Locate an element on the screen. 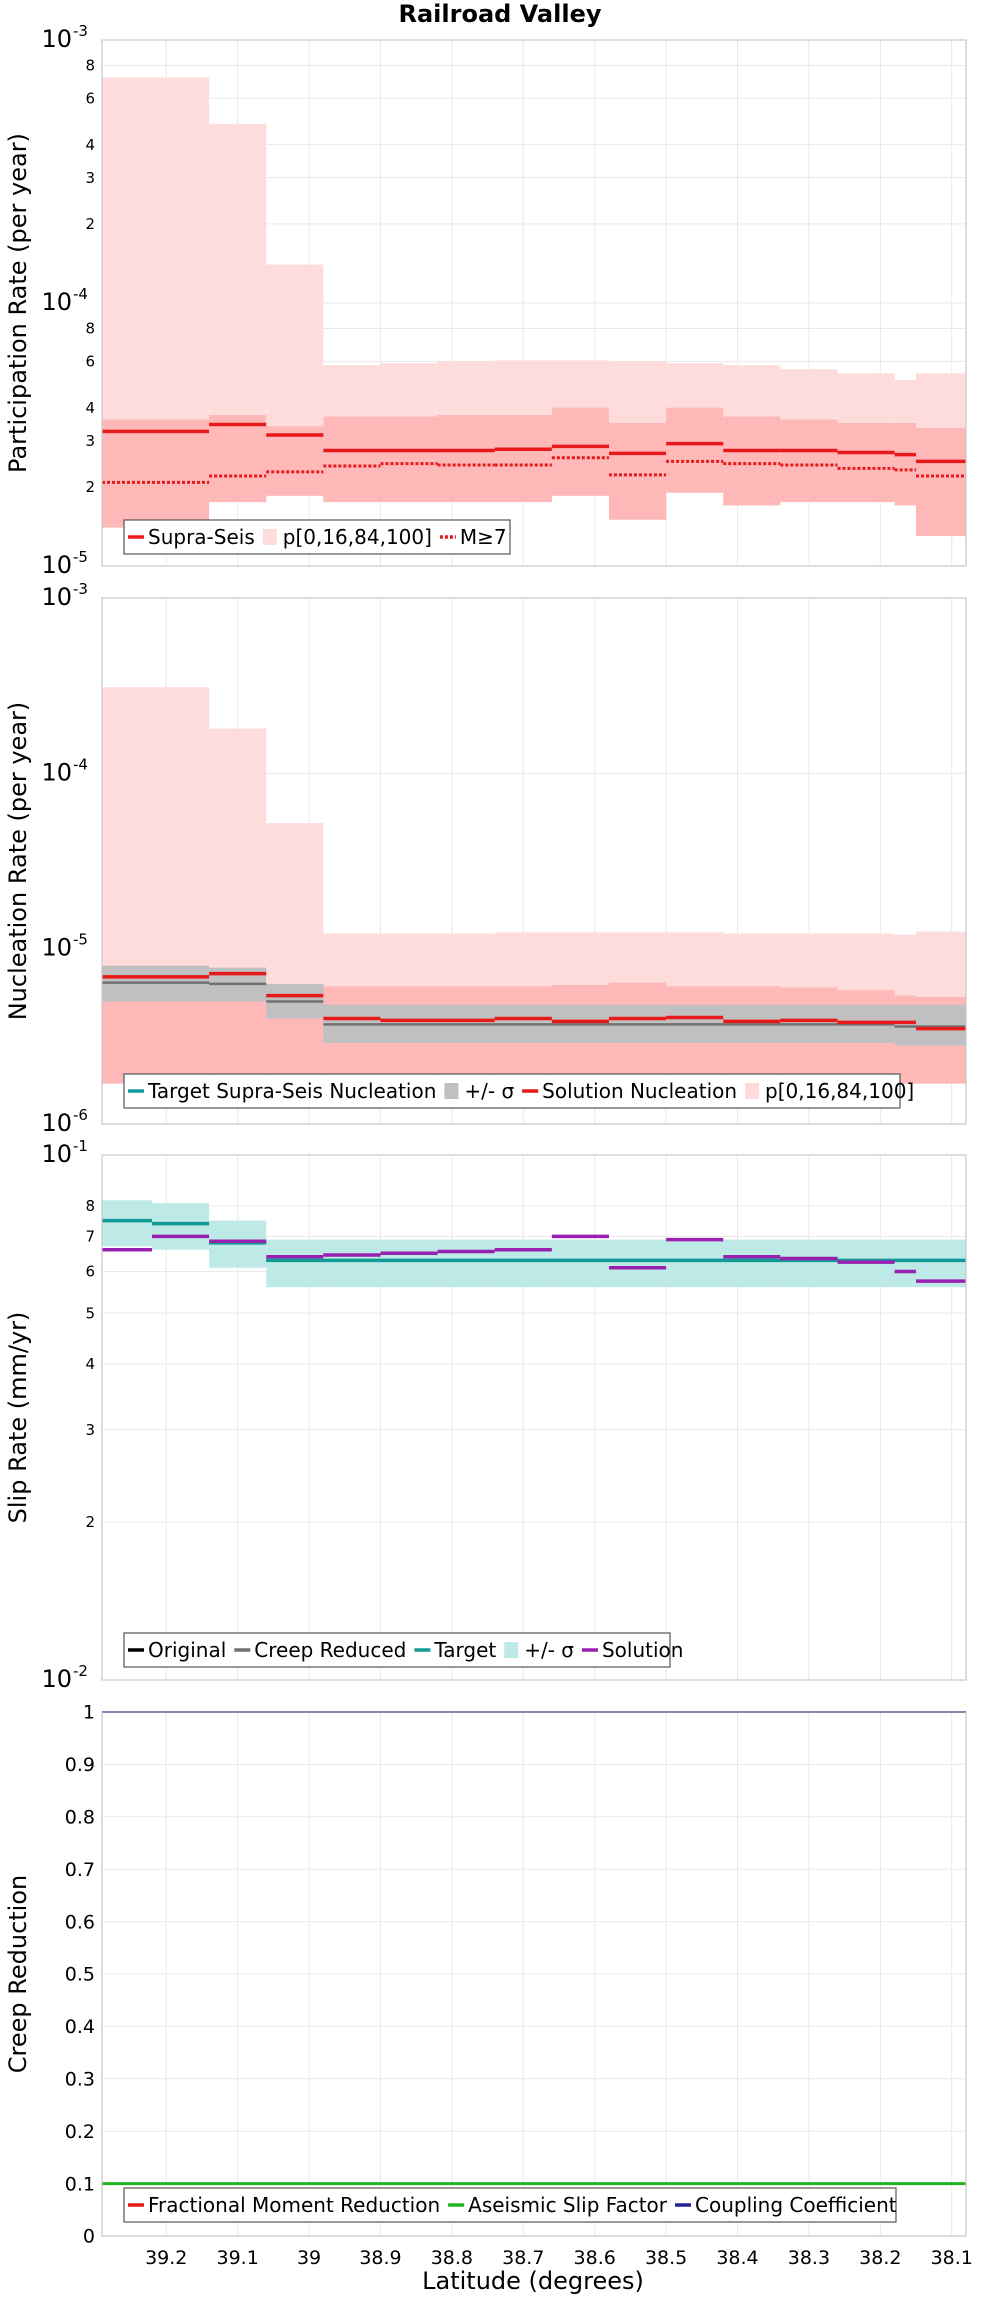 The width and height of the screenshot is (1000, 2300). legend-label: Target is located at coordinates (464, 1650).